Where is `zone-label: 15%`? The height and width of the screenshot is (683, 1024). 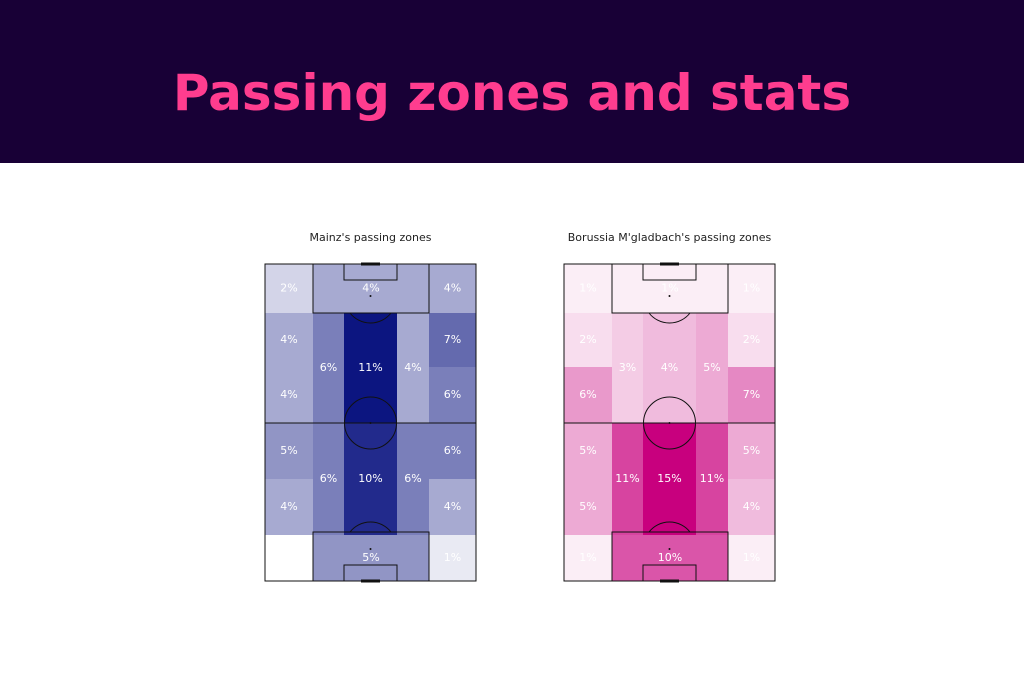
zone-label: 15% is located at coordinates (669, 478).